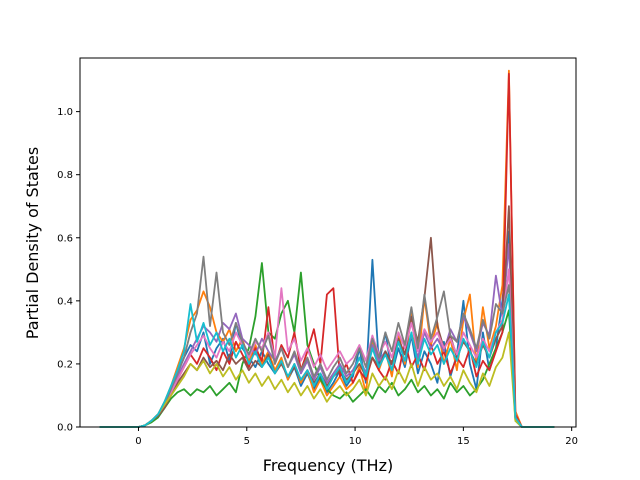 The image size is (640, 480). I want to click on y-tick-label: 0.2, so click(65, 364).